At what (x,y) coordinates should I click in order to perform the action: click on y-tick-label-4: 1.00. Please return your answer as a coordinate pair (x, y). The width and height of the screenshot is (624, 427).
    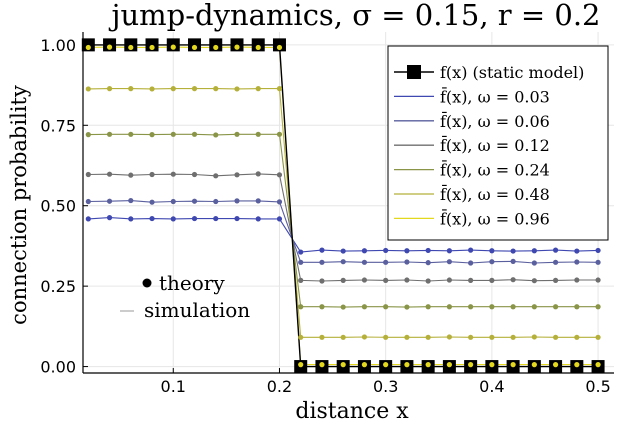
    Looking at the image, I should click on (58, 45).